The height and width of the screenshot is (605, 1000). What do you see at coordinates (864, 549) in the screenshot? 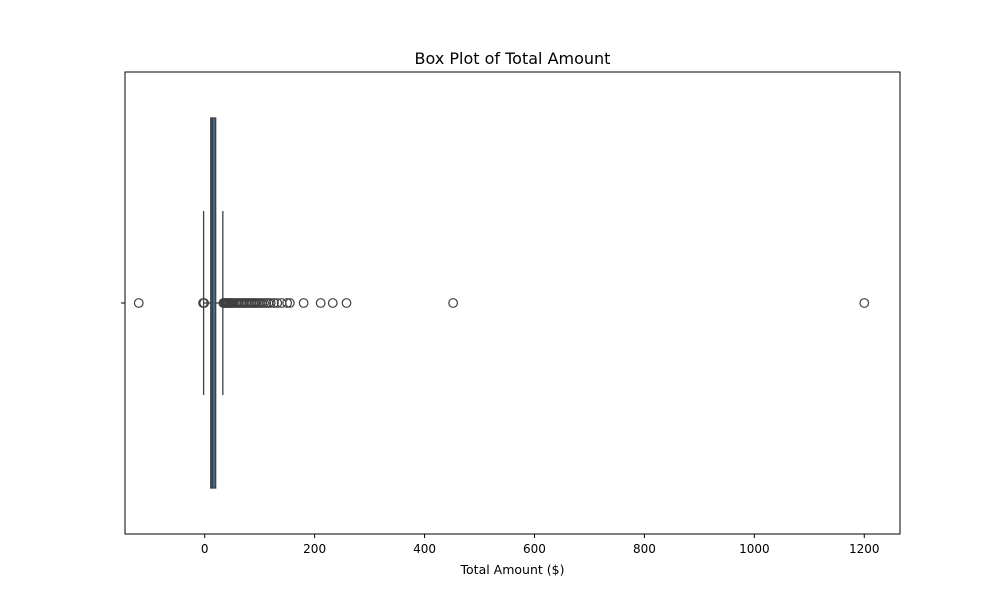
I see `x-tick-label: 1200` at bounding box center [864, 549].